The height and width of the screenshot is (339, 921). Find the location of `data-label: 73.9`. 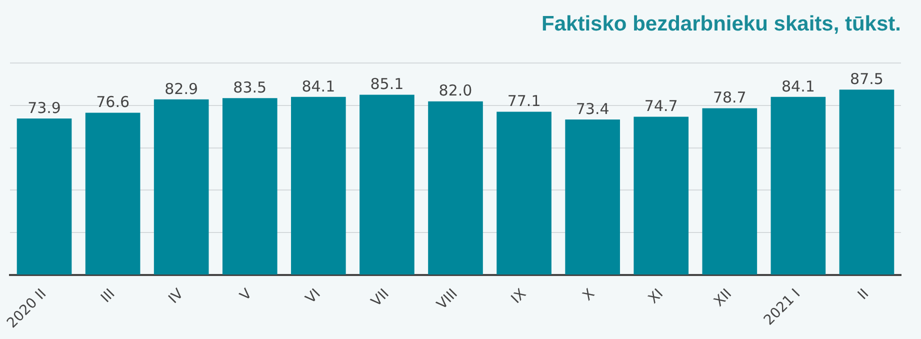

data-label: 73.9 is located at coordinates (44, 107).